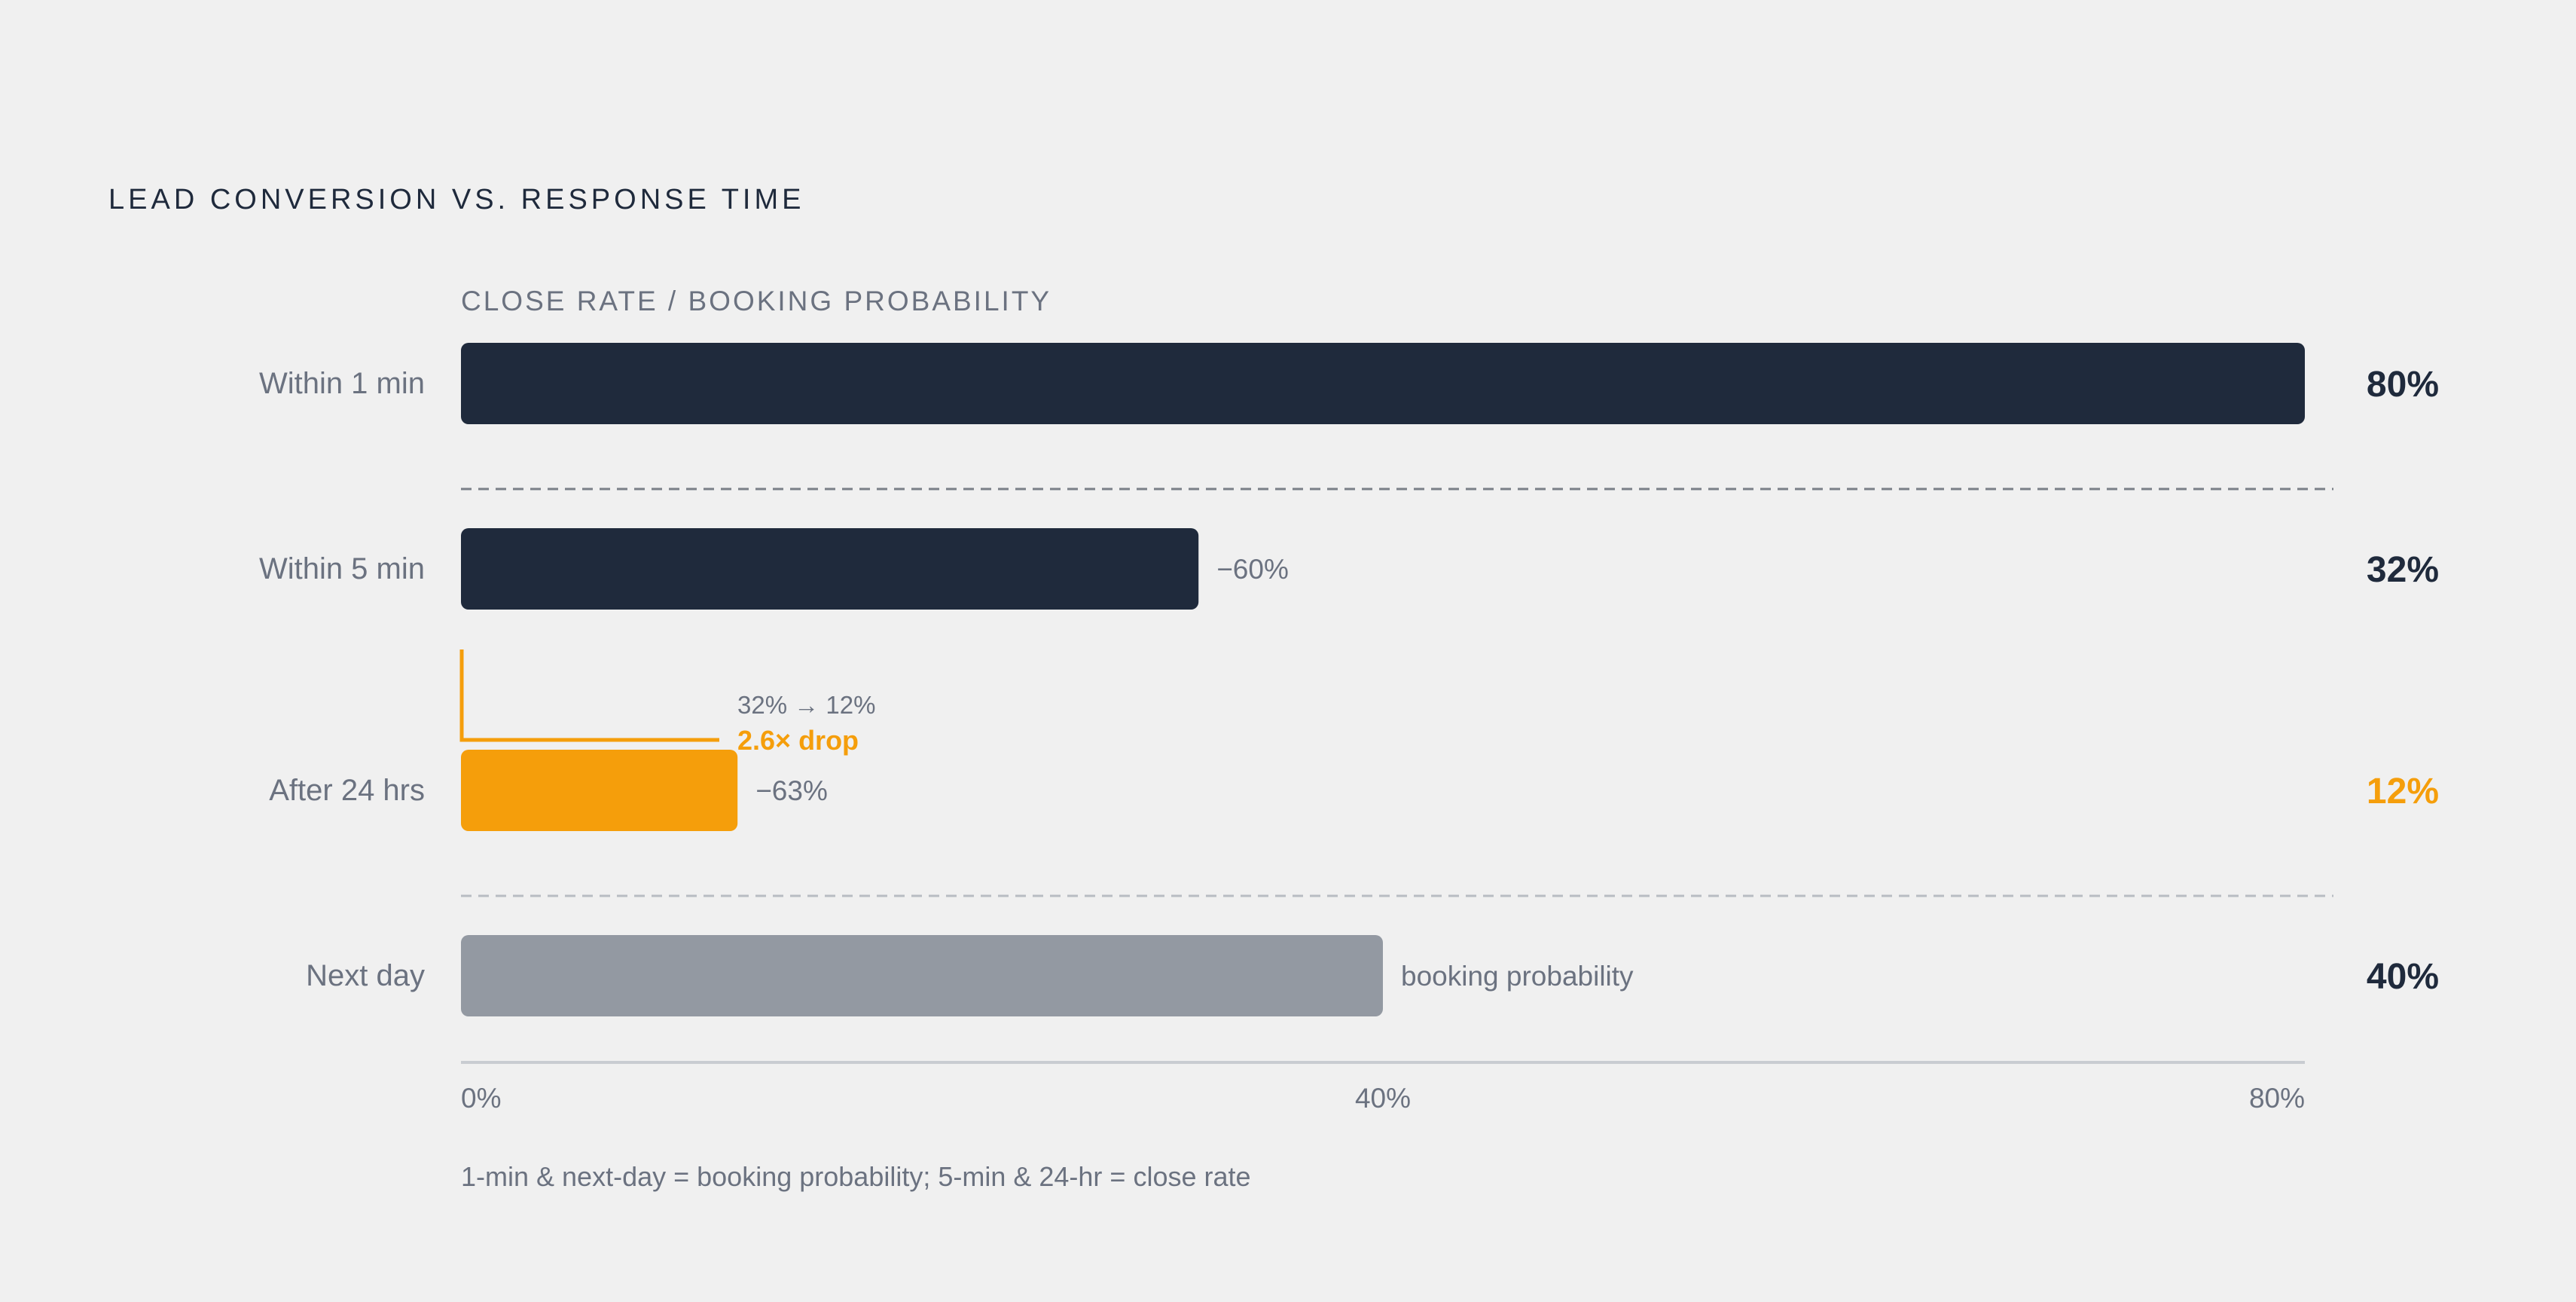 Image resolution: width=2576 pixels, height=1302 pixels. I want to click on x-tick-label: 80%, so click(2277, 1098).